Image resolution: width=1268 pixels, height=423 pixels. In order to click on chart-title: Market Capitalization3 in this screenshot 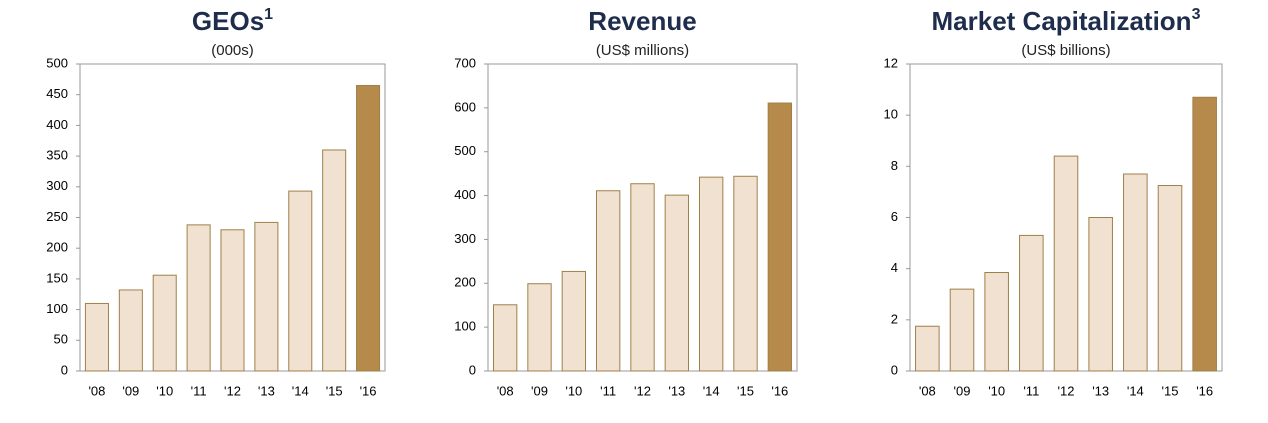, I will do `click(1066, 21)`.